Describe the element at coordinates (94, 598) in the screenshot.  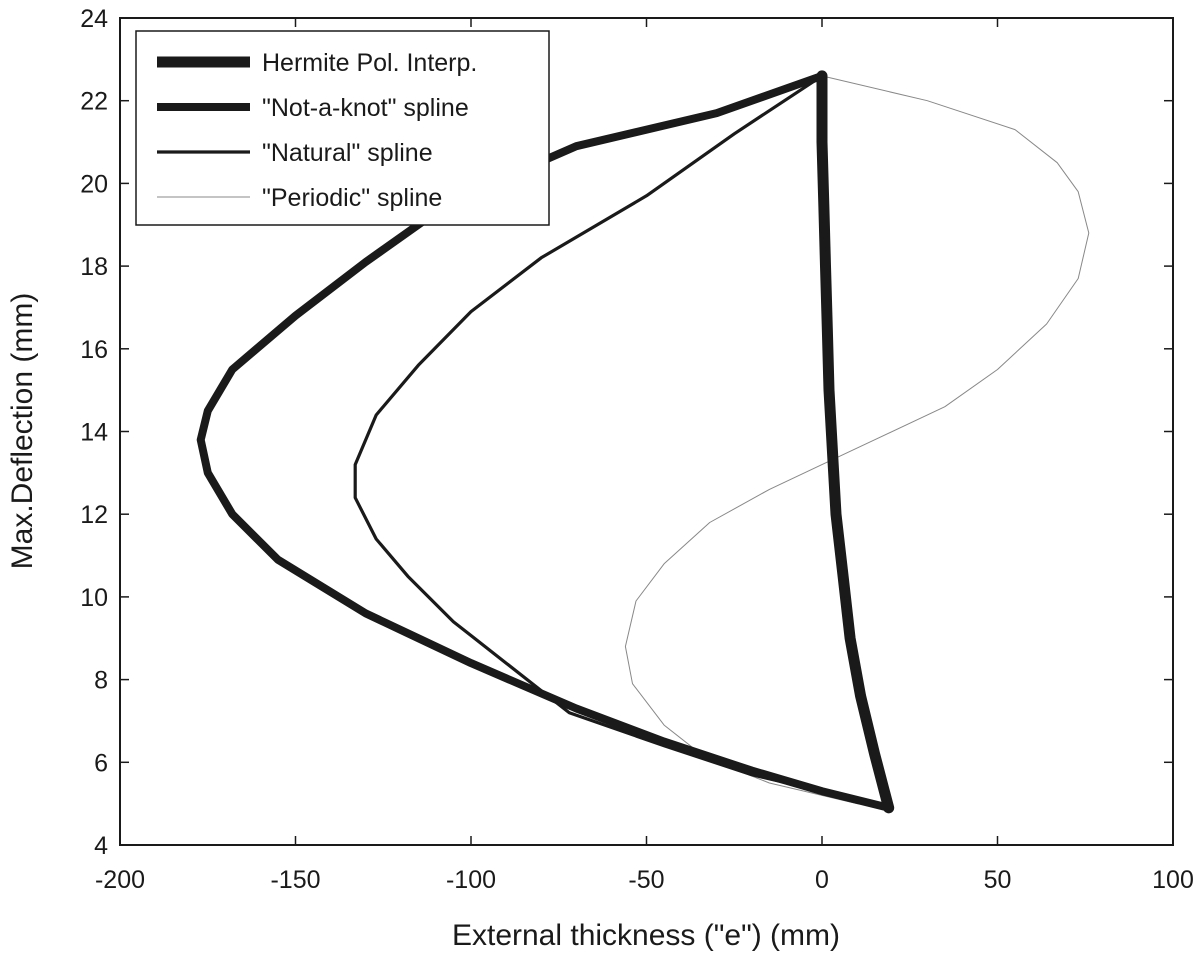
I see `y-tick-label: 10` at that location.